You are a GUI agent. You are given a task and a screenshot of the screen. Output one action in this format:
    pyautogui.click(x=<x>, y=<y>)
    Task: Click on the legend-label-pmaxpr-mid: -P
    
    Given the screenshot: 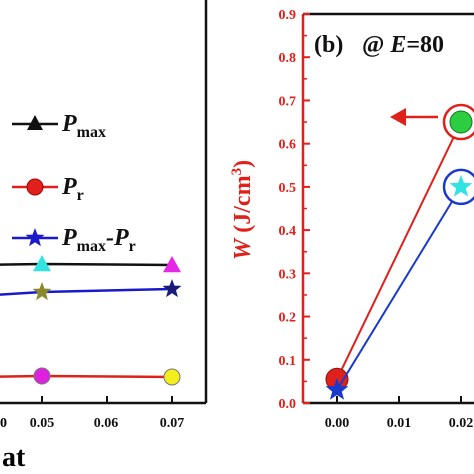 What is the action you would take?
    pyautogui.click(x=117, y=238)
    